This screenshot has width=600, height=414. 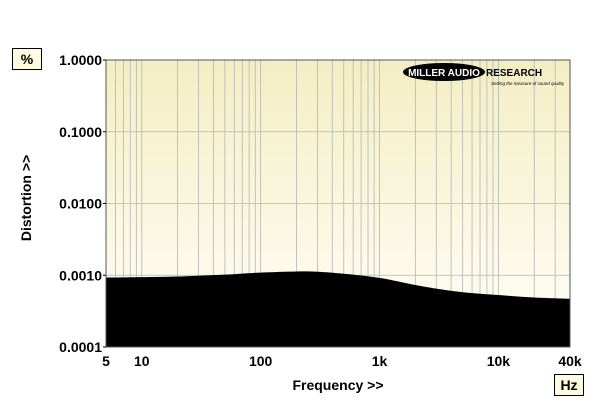 What do you see at coordinates (342, 361) in the screenshot?
I see `x-tick-labels: 5 10 100 1k 10k 40k` at bounding box center [342, 361].